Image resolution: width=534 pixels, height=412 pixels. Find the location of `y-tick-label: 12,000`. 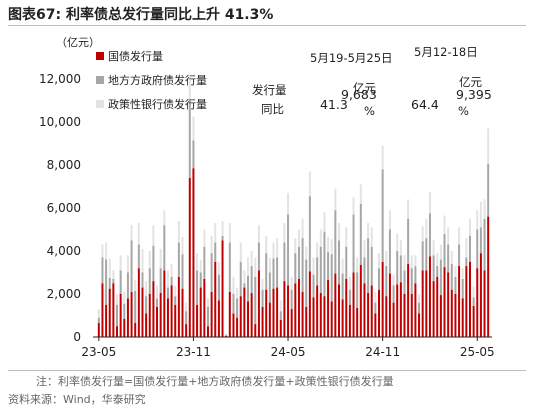

y-tick-label: 12,000 is located at coordinates (60, 79).